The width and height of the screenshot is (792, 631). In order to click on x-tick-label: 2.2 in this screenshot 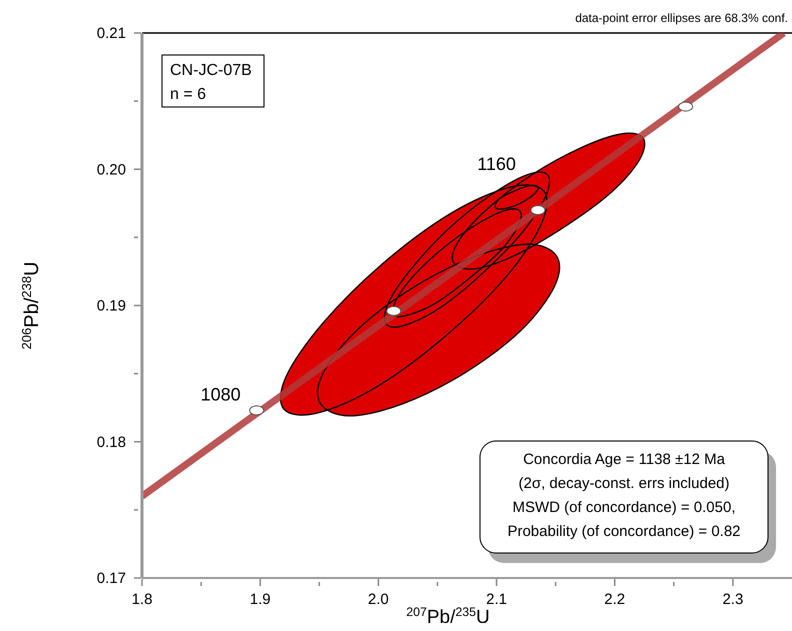, I will do `click(615, 599)`.